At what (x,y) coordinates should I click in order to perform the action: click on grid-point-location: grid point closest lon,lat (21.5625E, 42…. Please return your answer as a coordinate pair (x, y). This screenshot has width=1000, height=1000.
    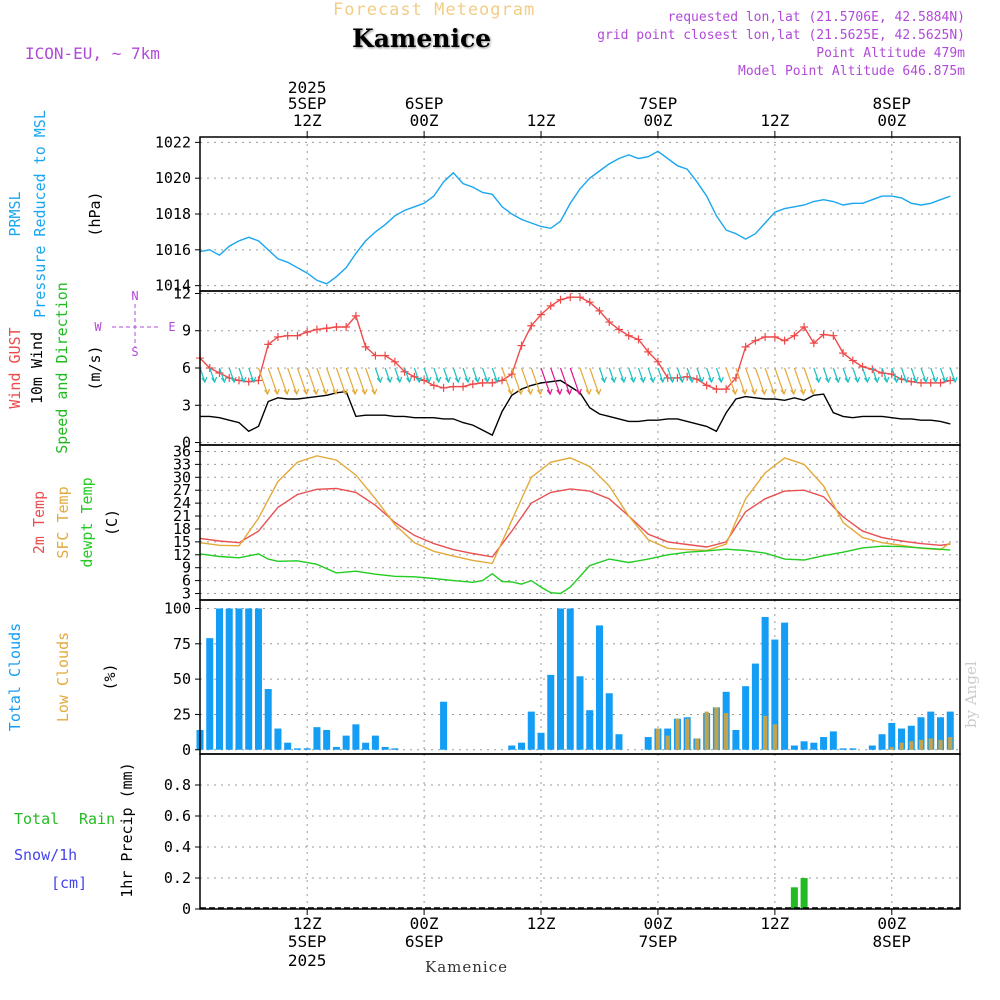
    Looking at the image, I should click on (781, 35).